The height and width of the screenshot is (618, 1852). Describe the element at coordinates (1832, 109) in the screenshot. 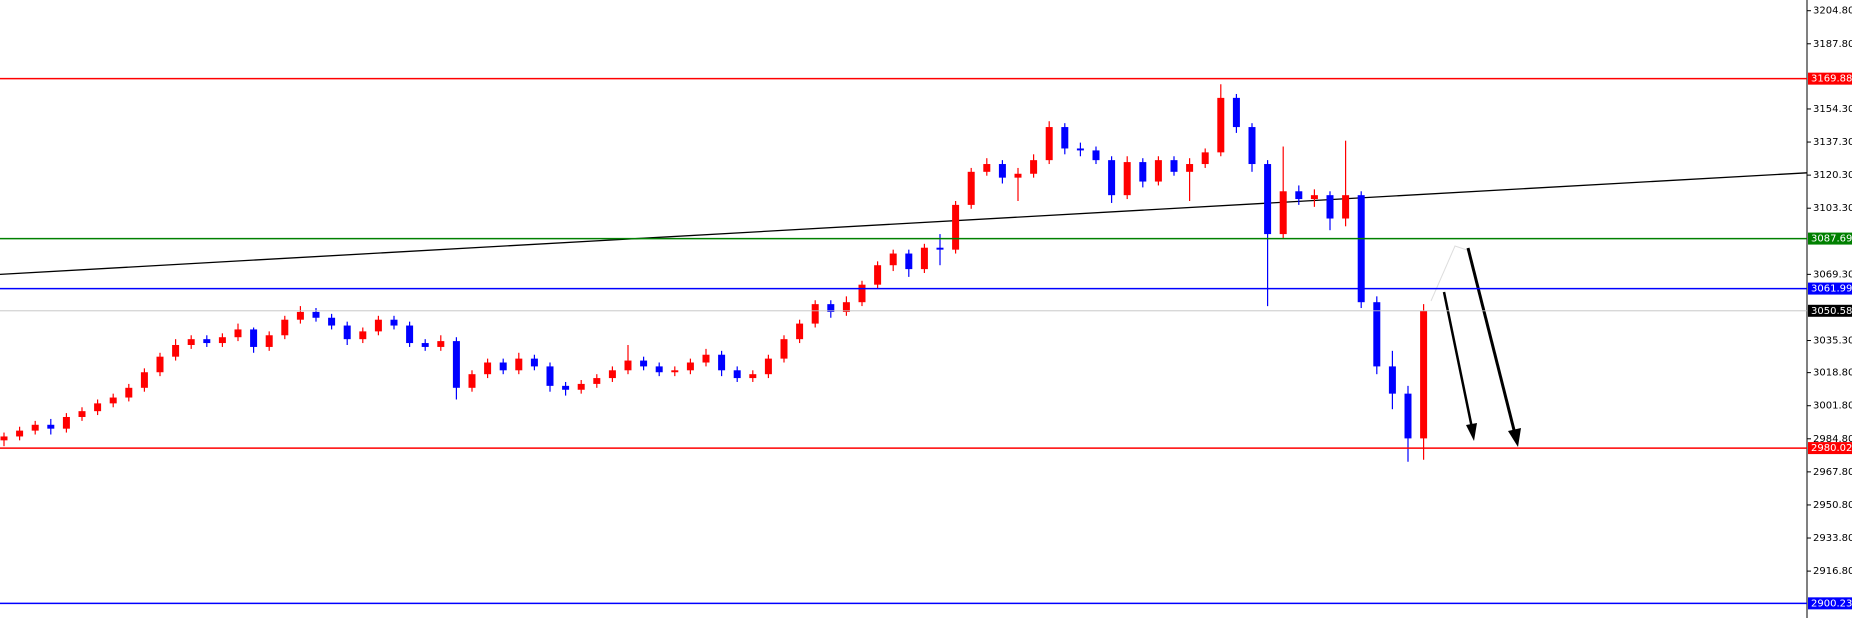

I see `y-tick-label: 3154.30` at that location.